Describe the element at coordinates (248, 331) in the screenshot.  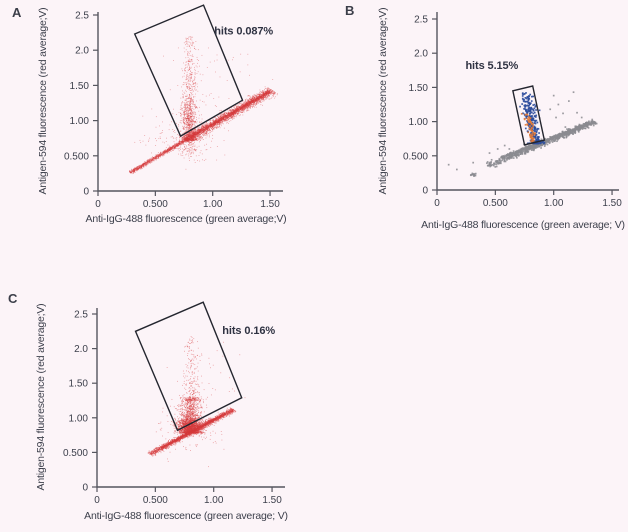
I see `hits-annotation: hits 0.16%` at that location.